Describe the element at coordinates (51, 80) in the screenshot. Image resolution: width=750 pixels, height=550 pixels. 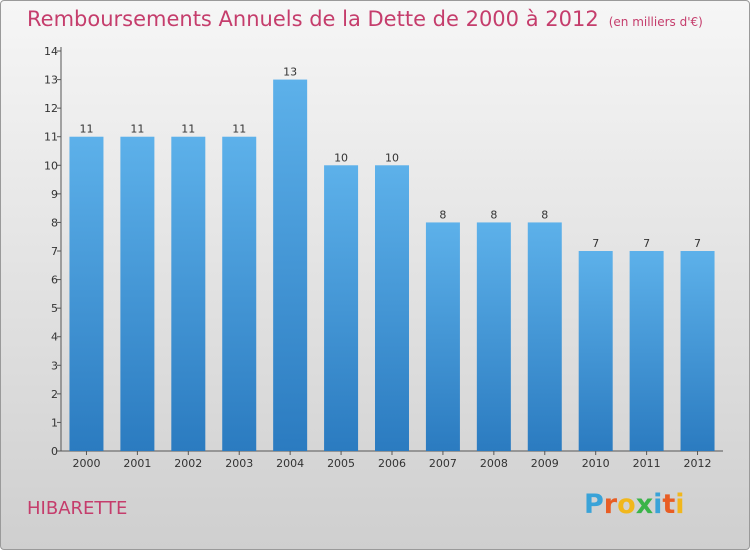
I see `y-tick-label: 13` at that location.